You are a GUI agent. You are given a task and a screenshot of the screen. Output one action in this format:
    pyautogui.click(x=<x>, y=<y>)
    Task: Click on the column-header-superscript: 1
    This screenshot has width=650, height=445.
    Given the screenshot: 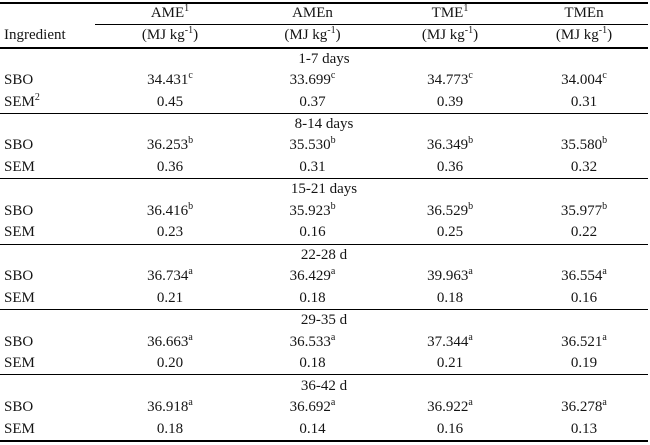 What is the action you would take?
    pyautogui.click(x=466, y=9)
    